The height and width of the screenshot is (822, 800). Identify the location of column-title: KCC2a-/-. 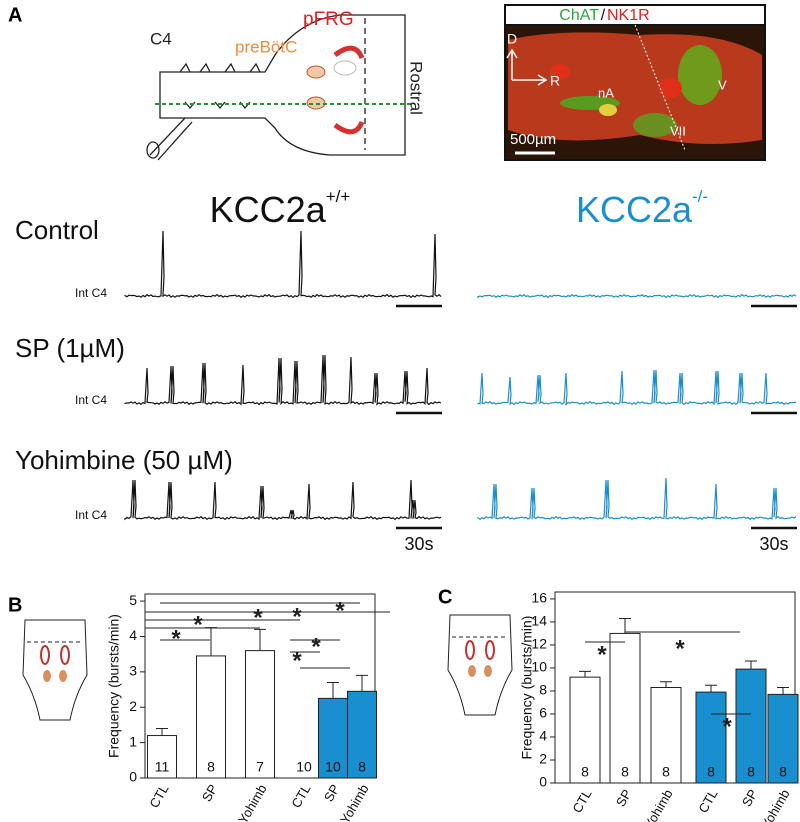
(642, 208).